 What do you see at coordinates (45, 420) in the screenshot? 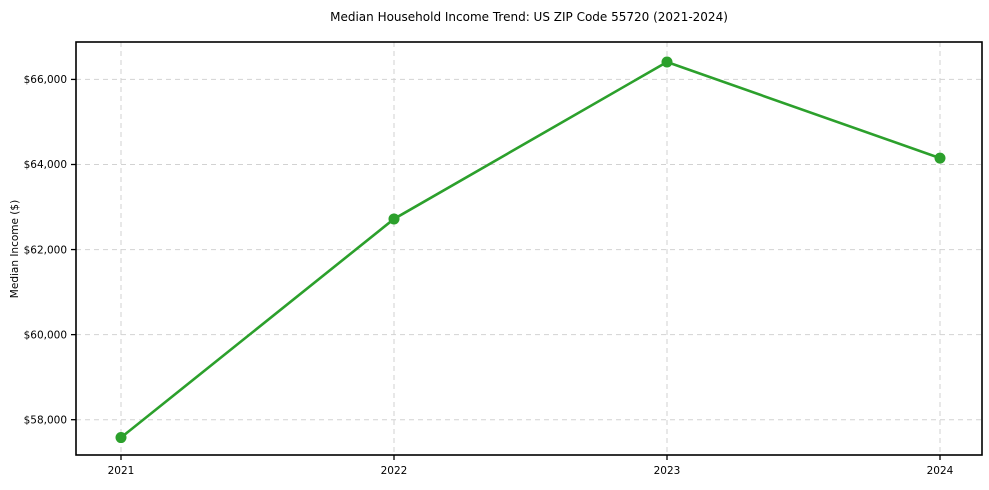
I see `y-tick-label: $58,000` at bounding box center [45, 420].